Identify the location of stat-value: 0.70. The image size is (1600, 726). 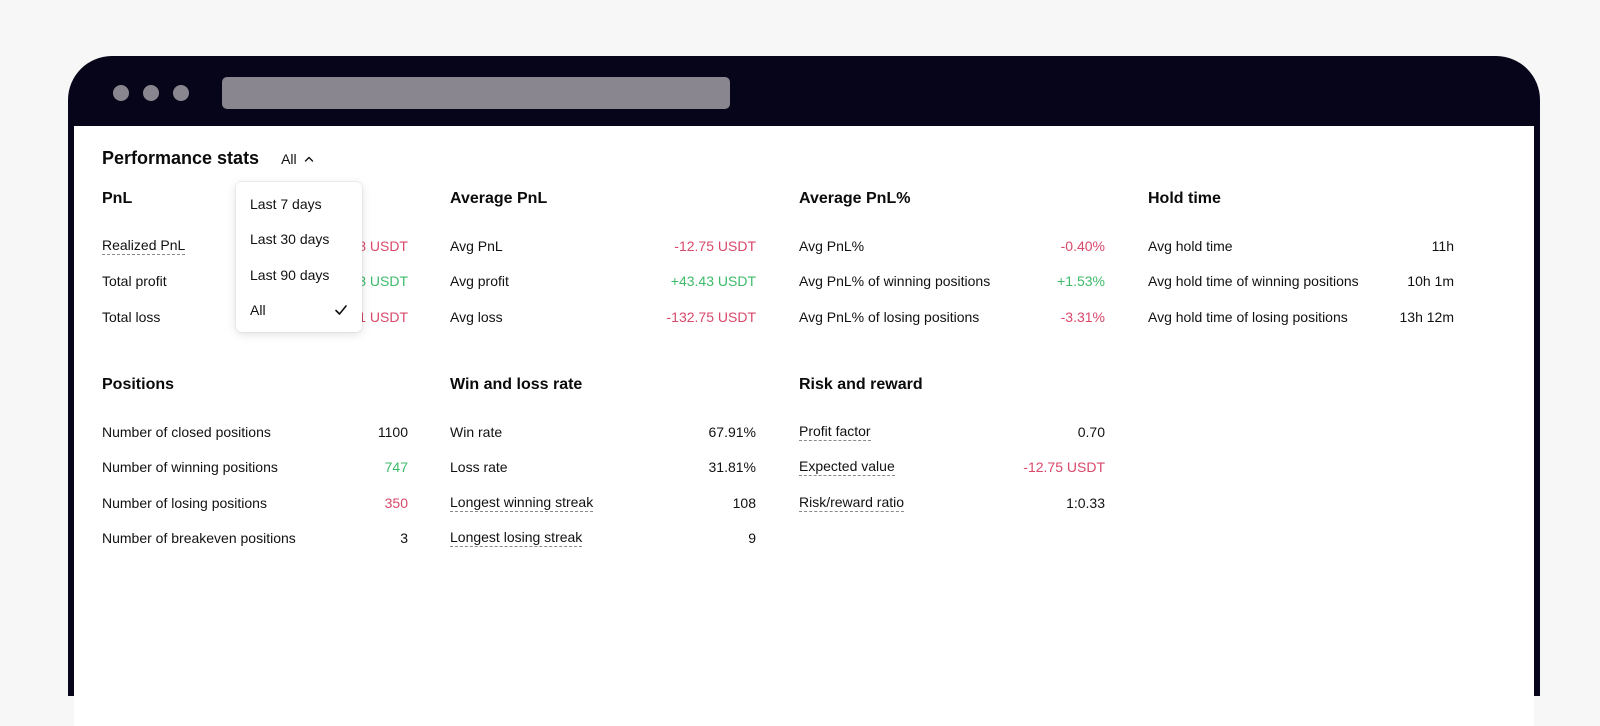
(1091, 431).